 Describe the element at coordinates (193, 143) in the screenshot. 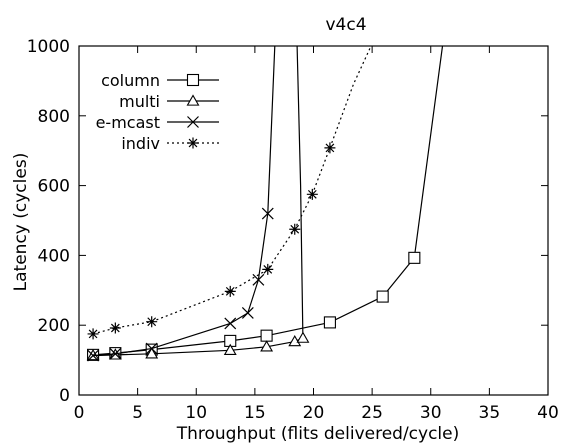

I see `legend-marker-indiv` at that location.